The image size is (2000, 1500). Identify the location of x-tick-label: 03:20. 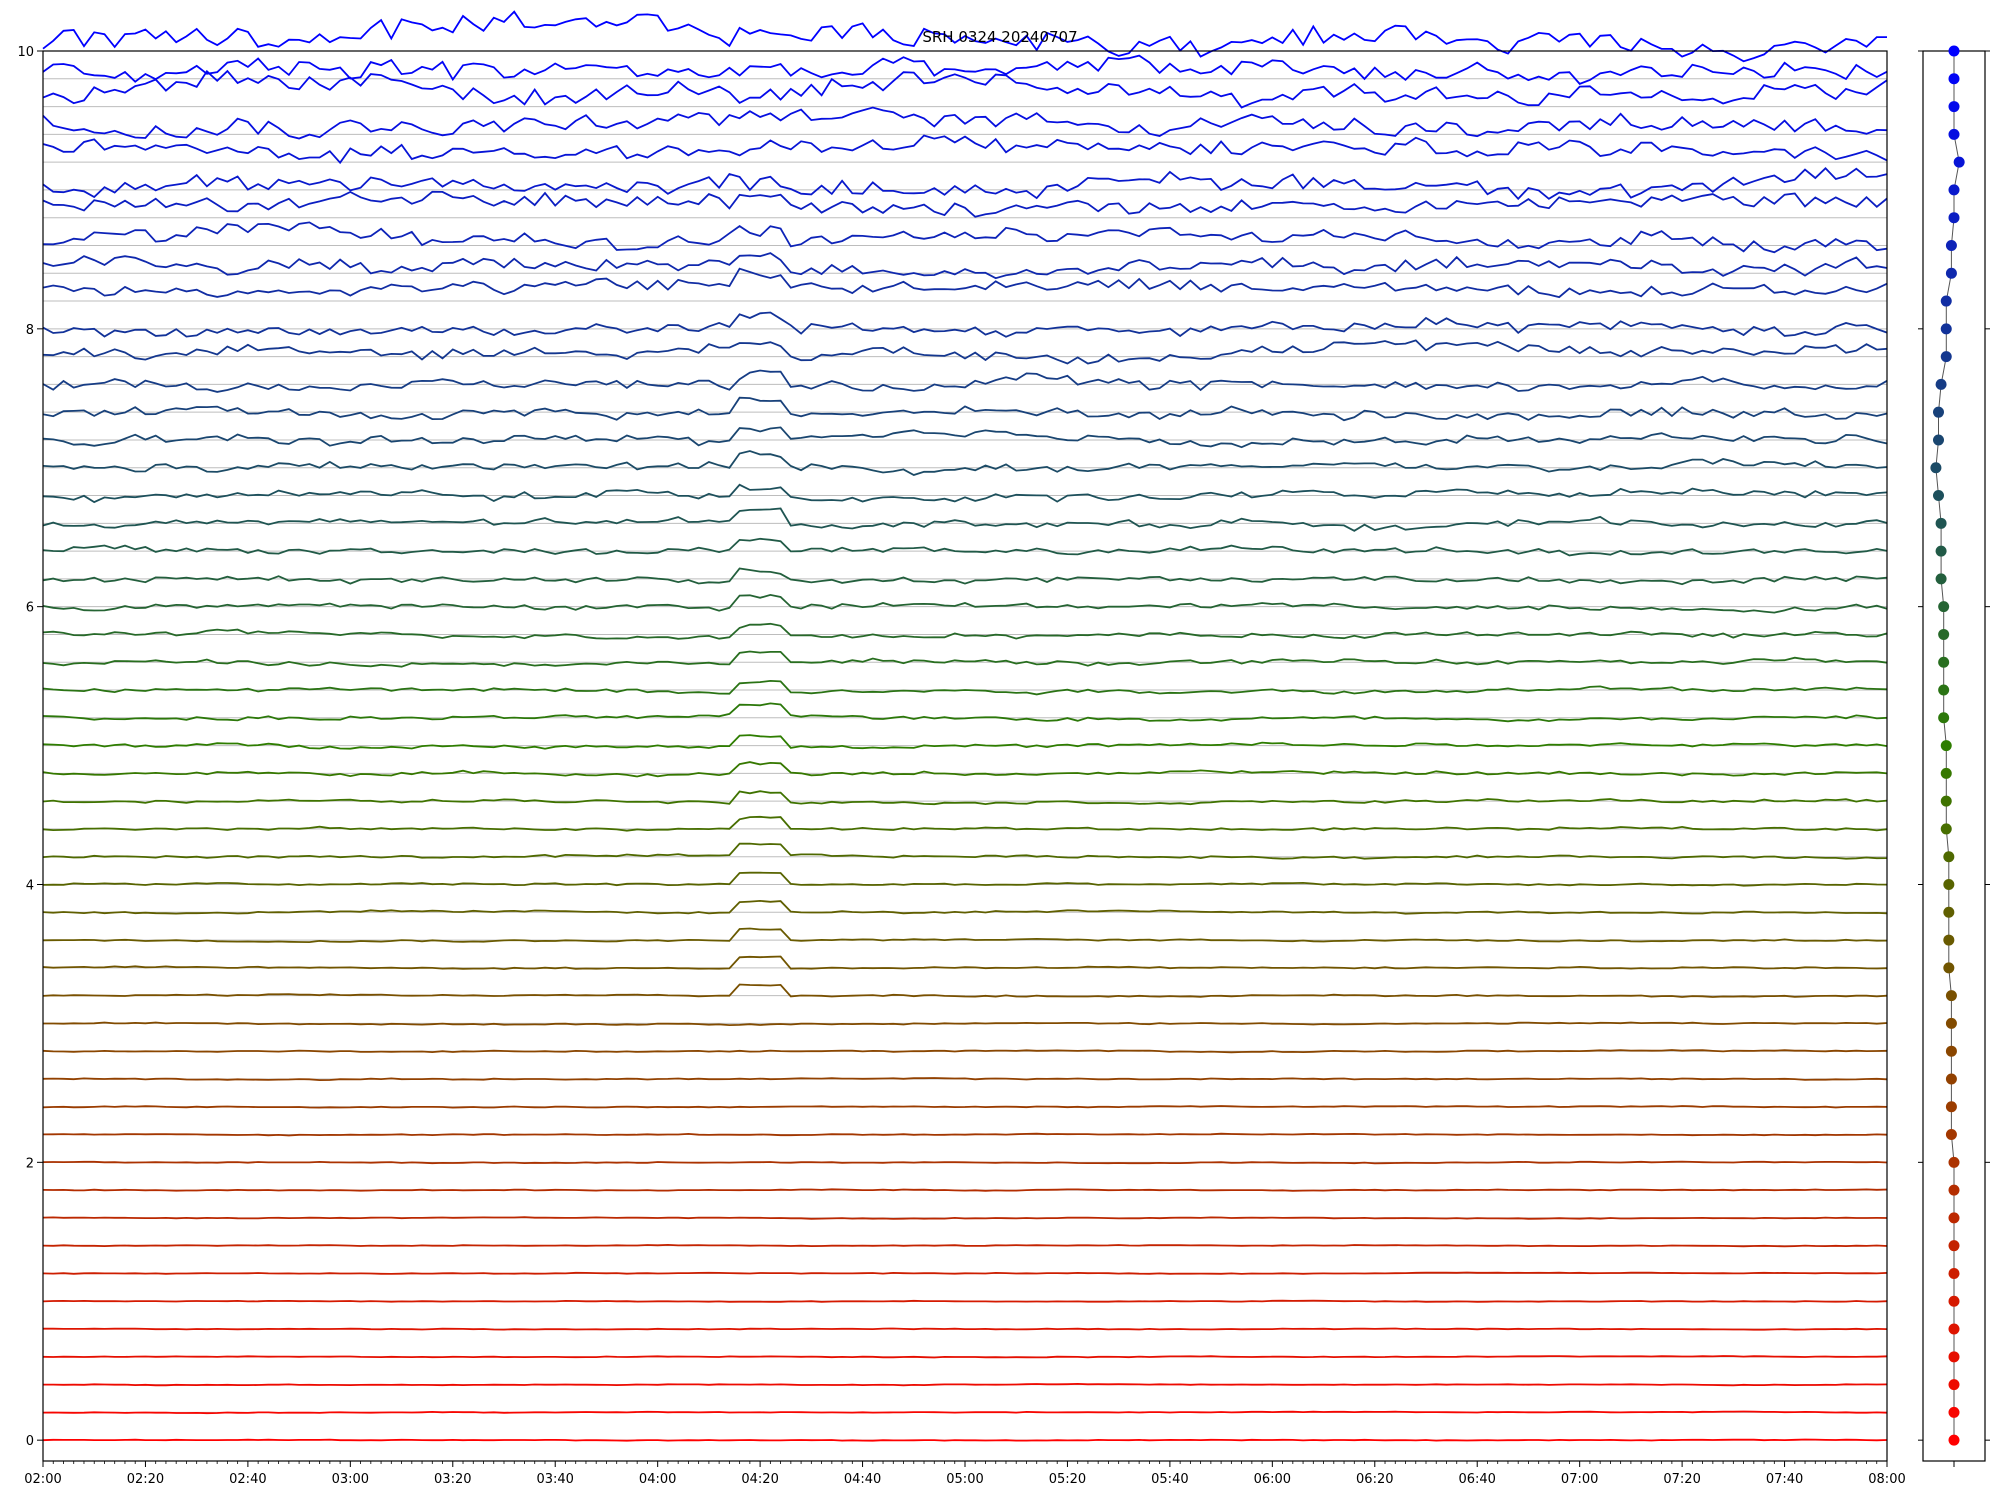
(452, 1479).